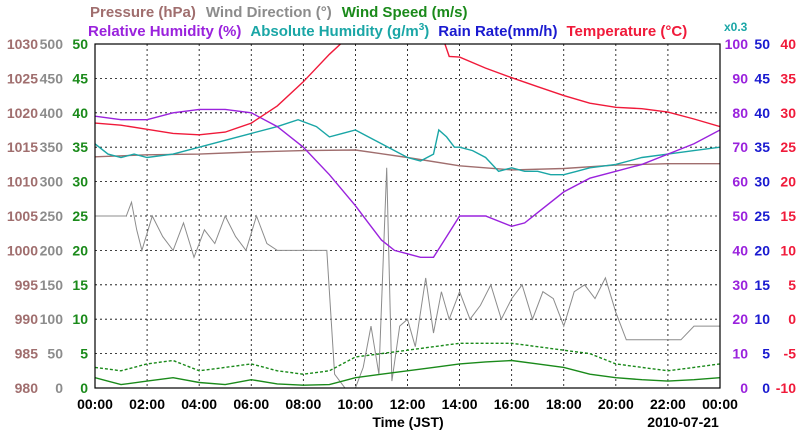 Image resolution: width=800 pixels, height=434 pixels. What do you see at coordinates (788, 216) in the screenshot?
I see `temp-tick: 15` at bounding box center [788, 216].